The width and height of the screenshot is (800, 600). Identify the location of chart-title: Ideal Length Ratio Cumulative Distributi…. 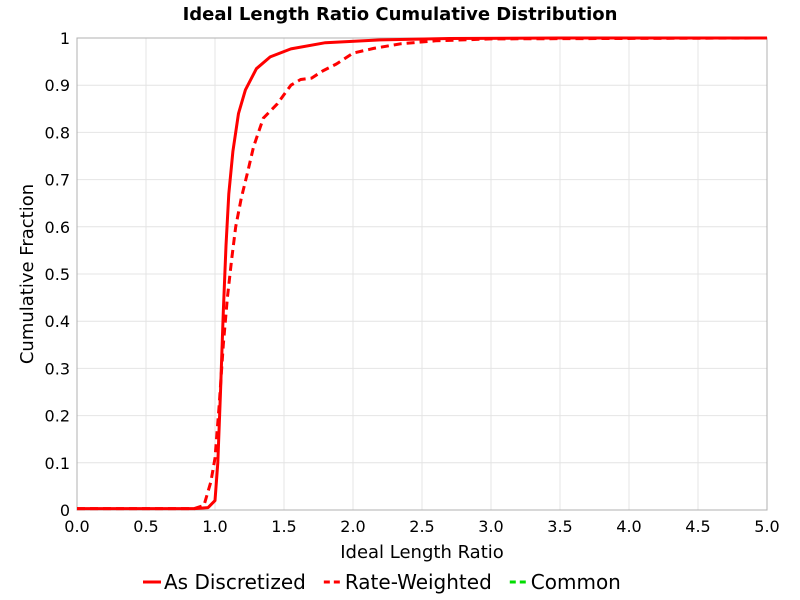
(400, 14).